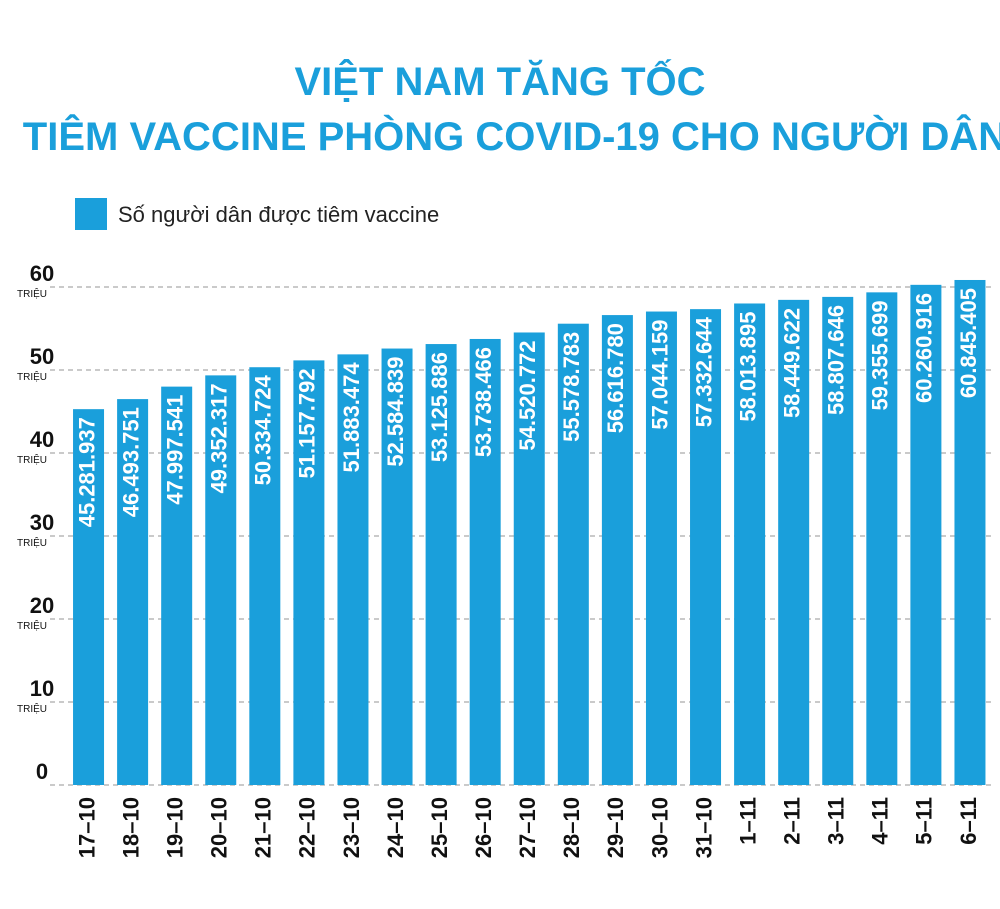 Image resolution: width=1000 pixels, height=909 pixels. Describe the element at coordinates (747, 366) in the screenshot. I see `value-label: 58.013.895` at that location.